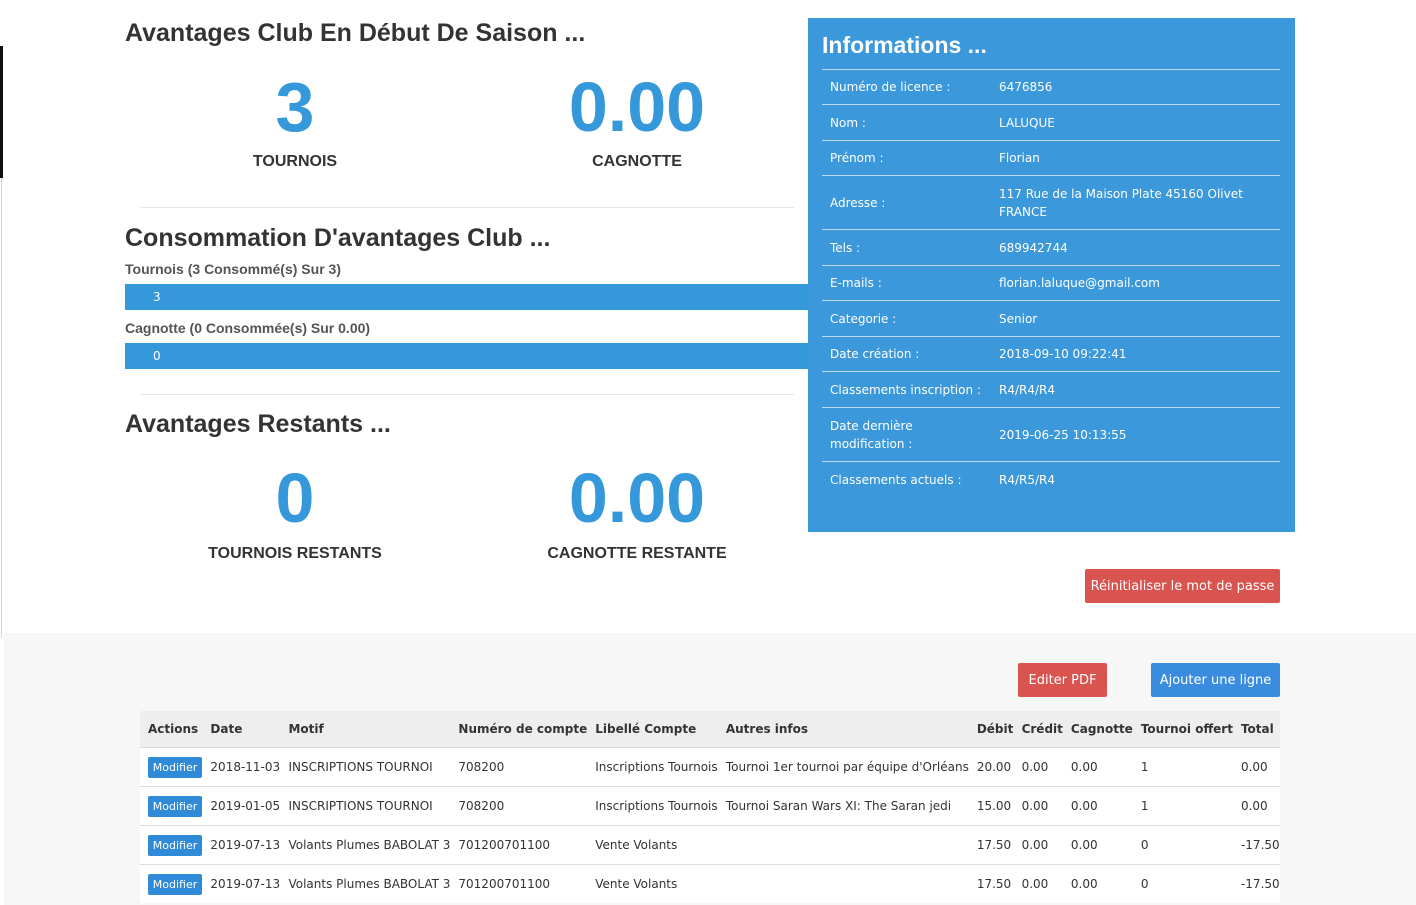  Describe the element at coordinates (652, 729) in the screenshot. I see `column-header: Libellé Compte` at that location.